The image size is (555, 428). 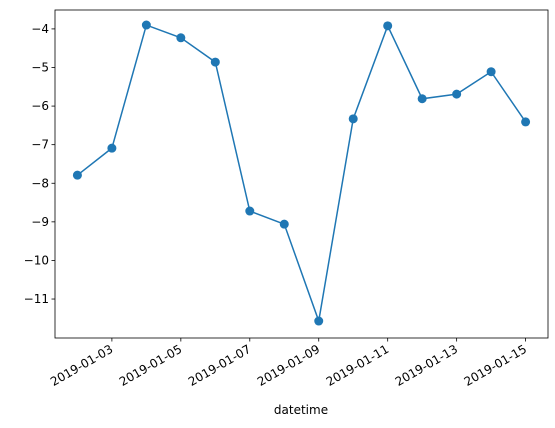 What do you see at coordinates (288, 365) in the screenshot?
I see `x-tick-label: 2019-01-09` at bounding box center [288, 365].